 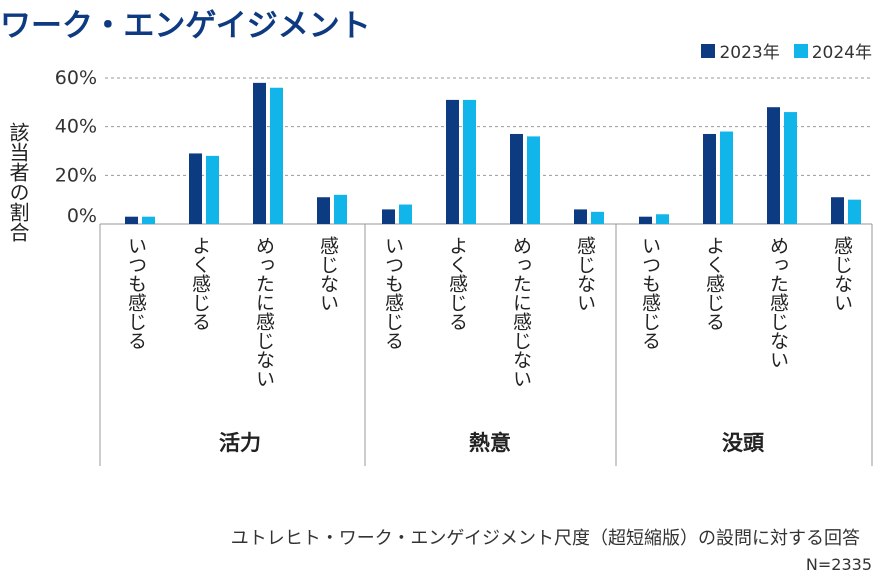 I want to click on legend-label-2024: 2024年, so click(x=841, y=53).